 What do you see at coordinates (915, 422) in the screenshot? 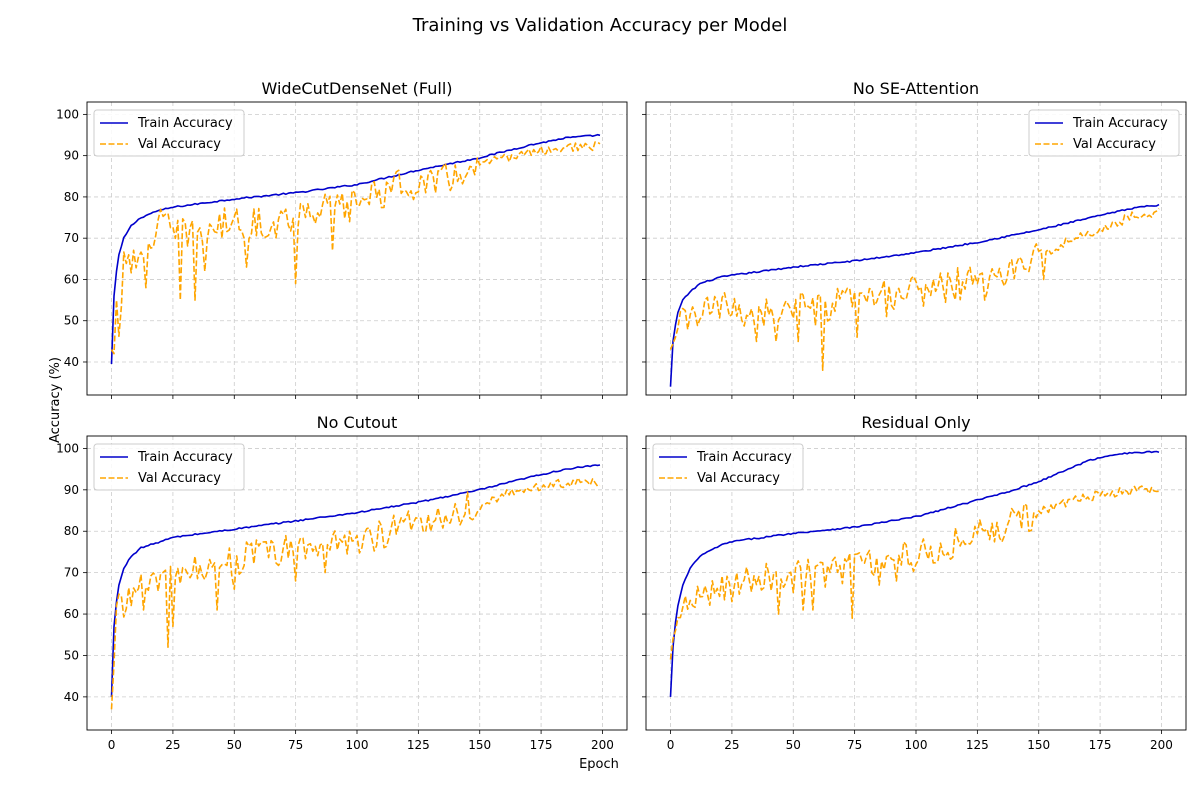
I see `subplot-title: Residual Only` at bounding box center [915, 422].